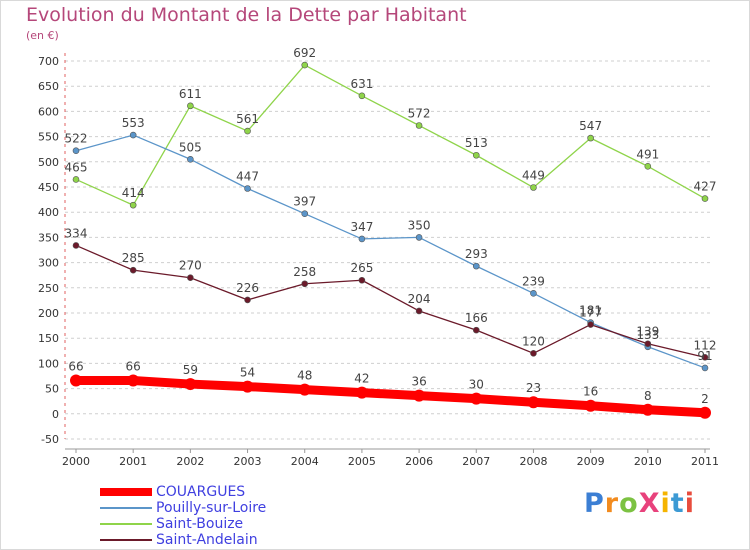  Describe the element at coordinates (190, 370) in the screenshot. I see `data-label-couargues: 59` at that location.